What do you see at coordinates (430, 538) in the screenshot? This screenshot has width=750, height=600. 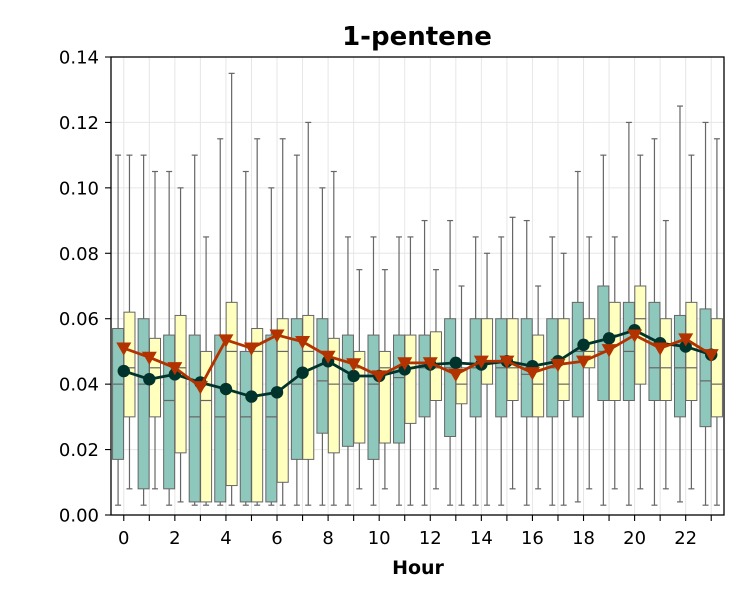 I see `x-tick-label: 12` at bounding box center [430, 538].